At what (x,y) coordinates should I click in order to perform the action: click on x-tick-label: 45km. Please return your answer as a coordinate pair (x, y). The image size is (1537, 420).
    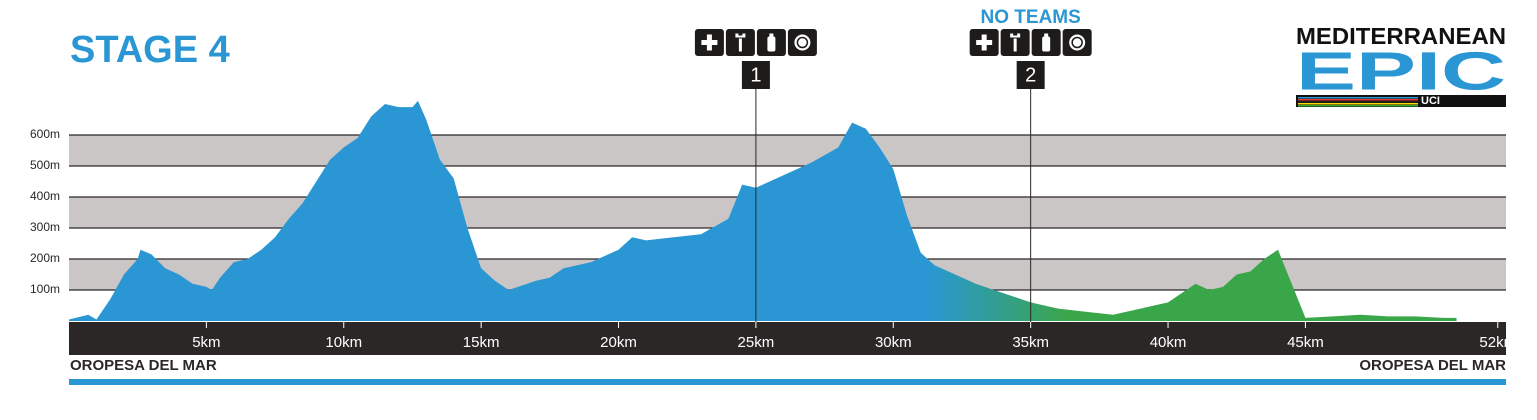
    Looking at the image, I should click on (1305, 342).